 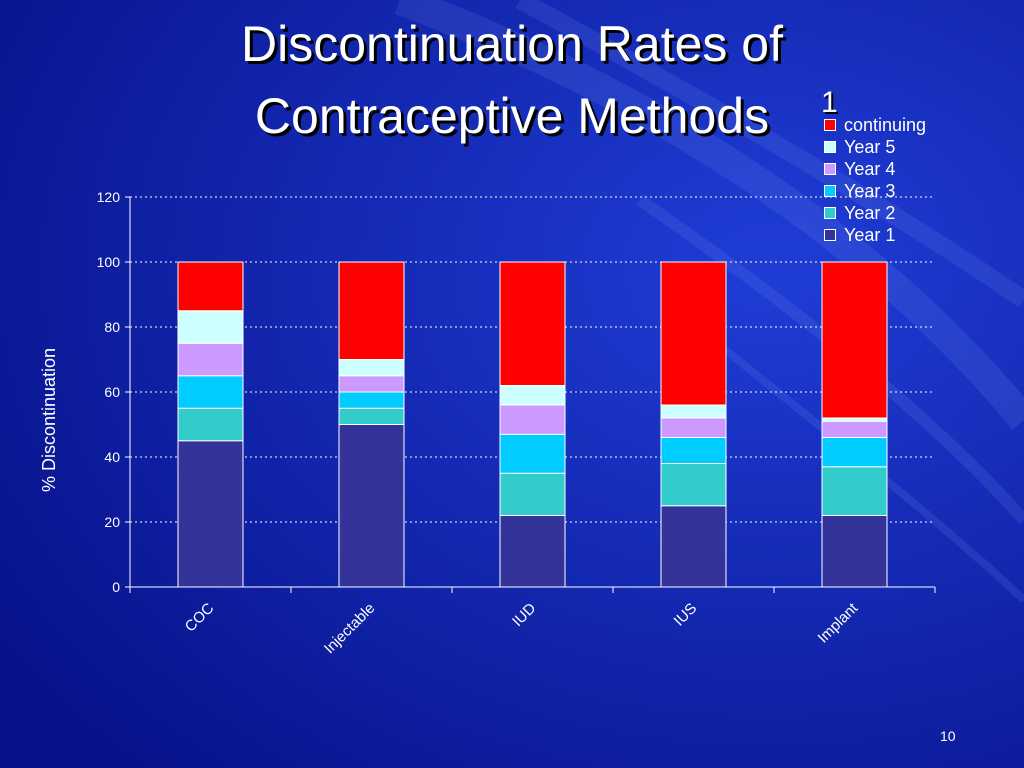 What do you see at coordinates (112, 522) in the screenshot?
I see `y-tick-label: 20` at bounding box center [112, 522].